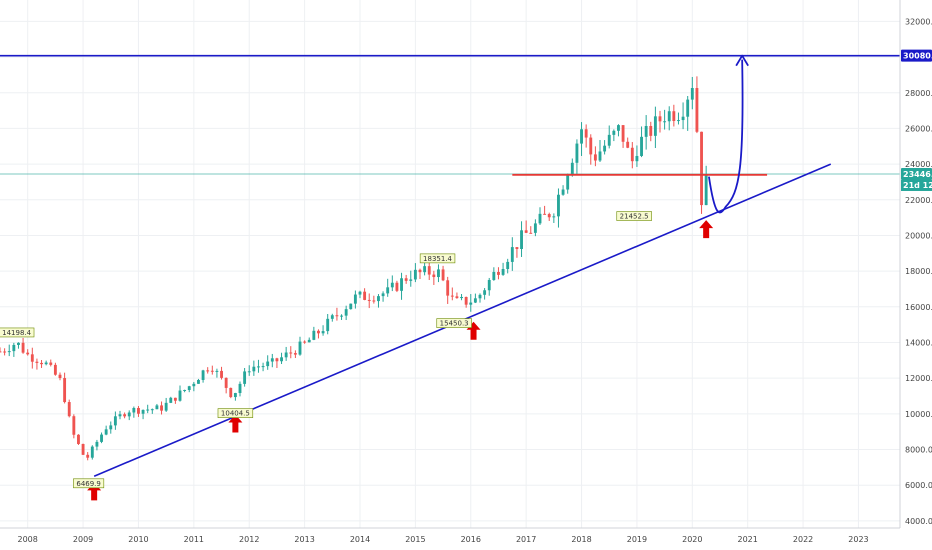  I want to click on resistance-price-tag-text: 30080.3, so click(917, 56).